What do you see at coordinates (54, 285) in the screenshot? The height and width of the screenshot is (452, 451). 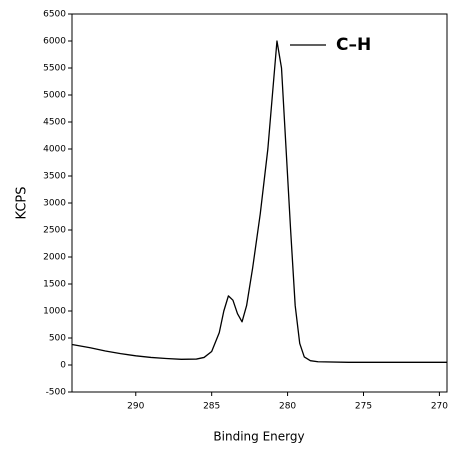 I see `y-tick-label: 1500` at bounding box center [54, 285].